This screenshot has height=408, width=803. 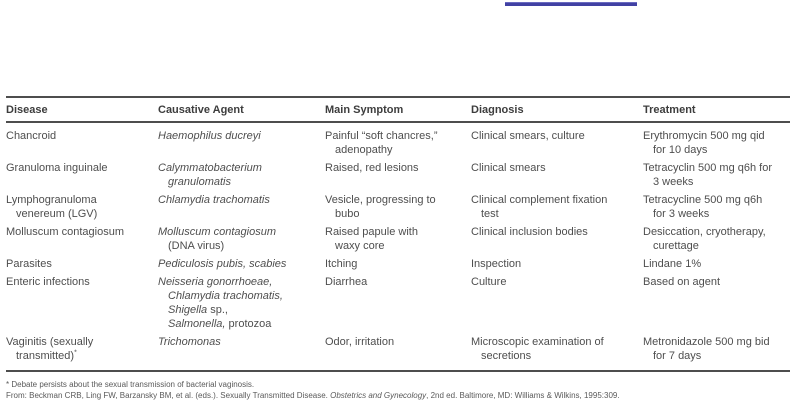 I want to click on text-run: for 7 days, so click(x=677, y=356).